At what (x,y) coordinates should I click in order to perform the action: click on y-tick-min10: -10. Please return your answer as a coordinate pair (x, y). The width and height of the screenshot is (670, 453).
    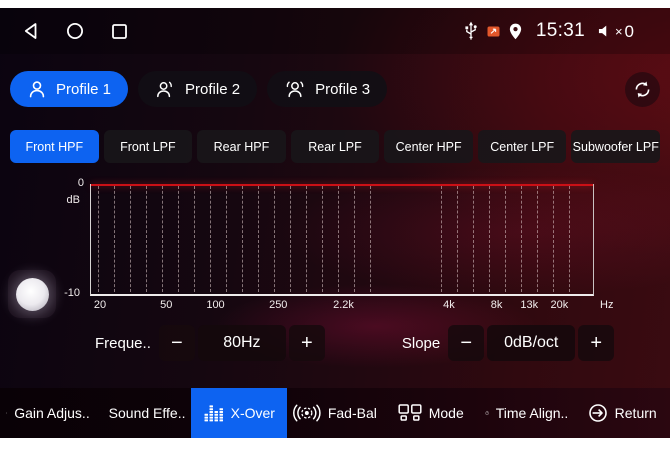
    Looking at the image, I should click on (72, 293).